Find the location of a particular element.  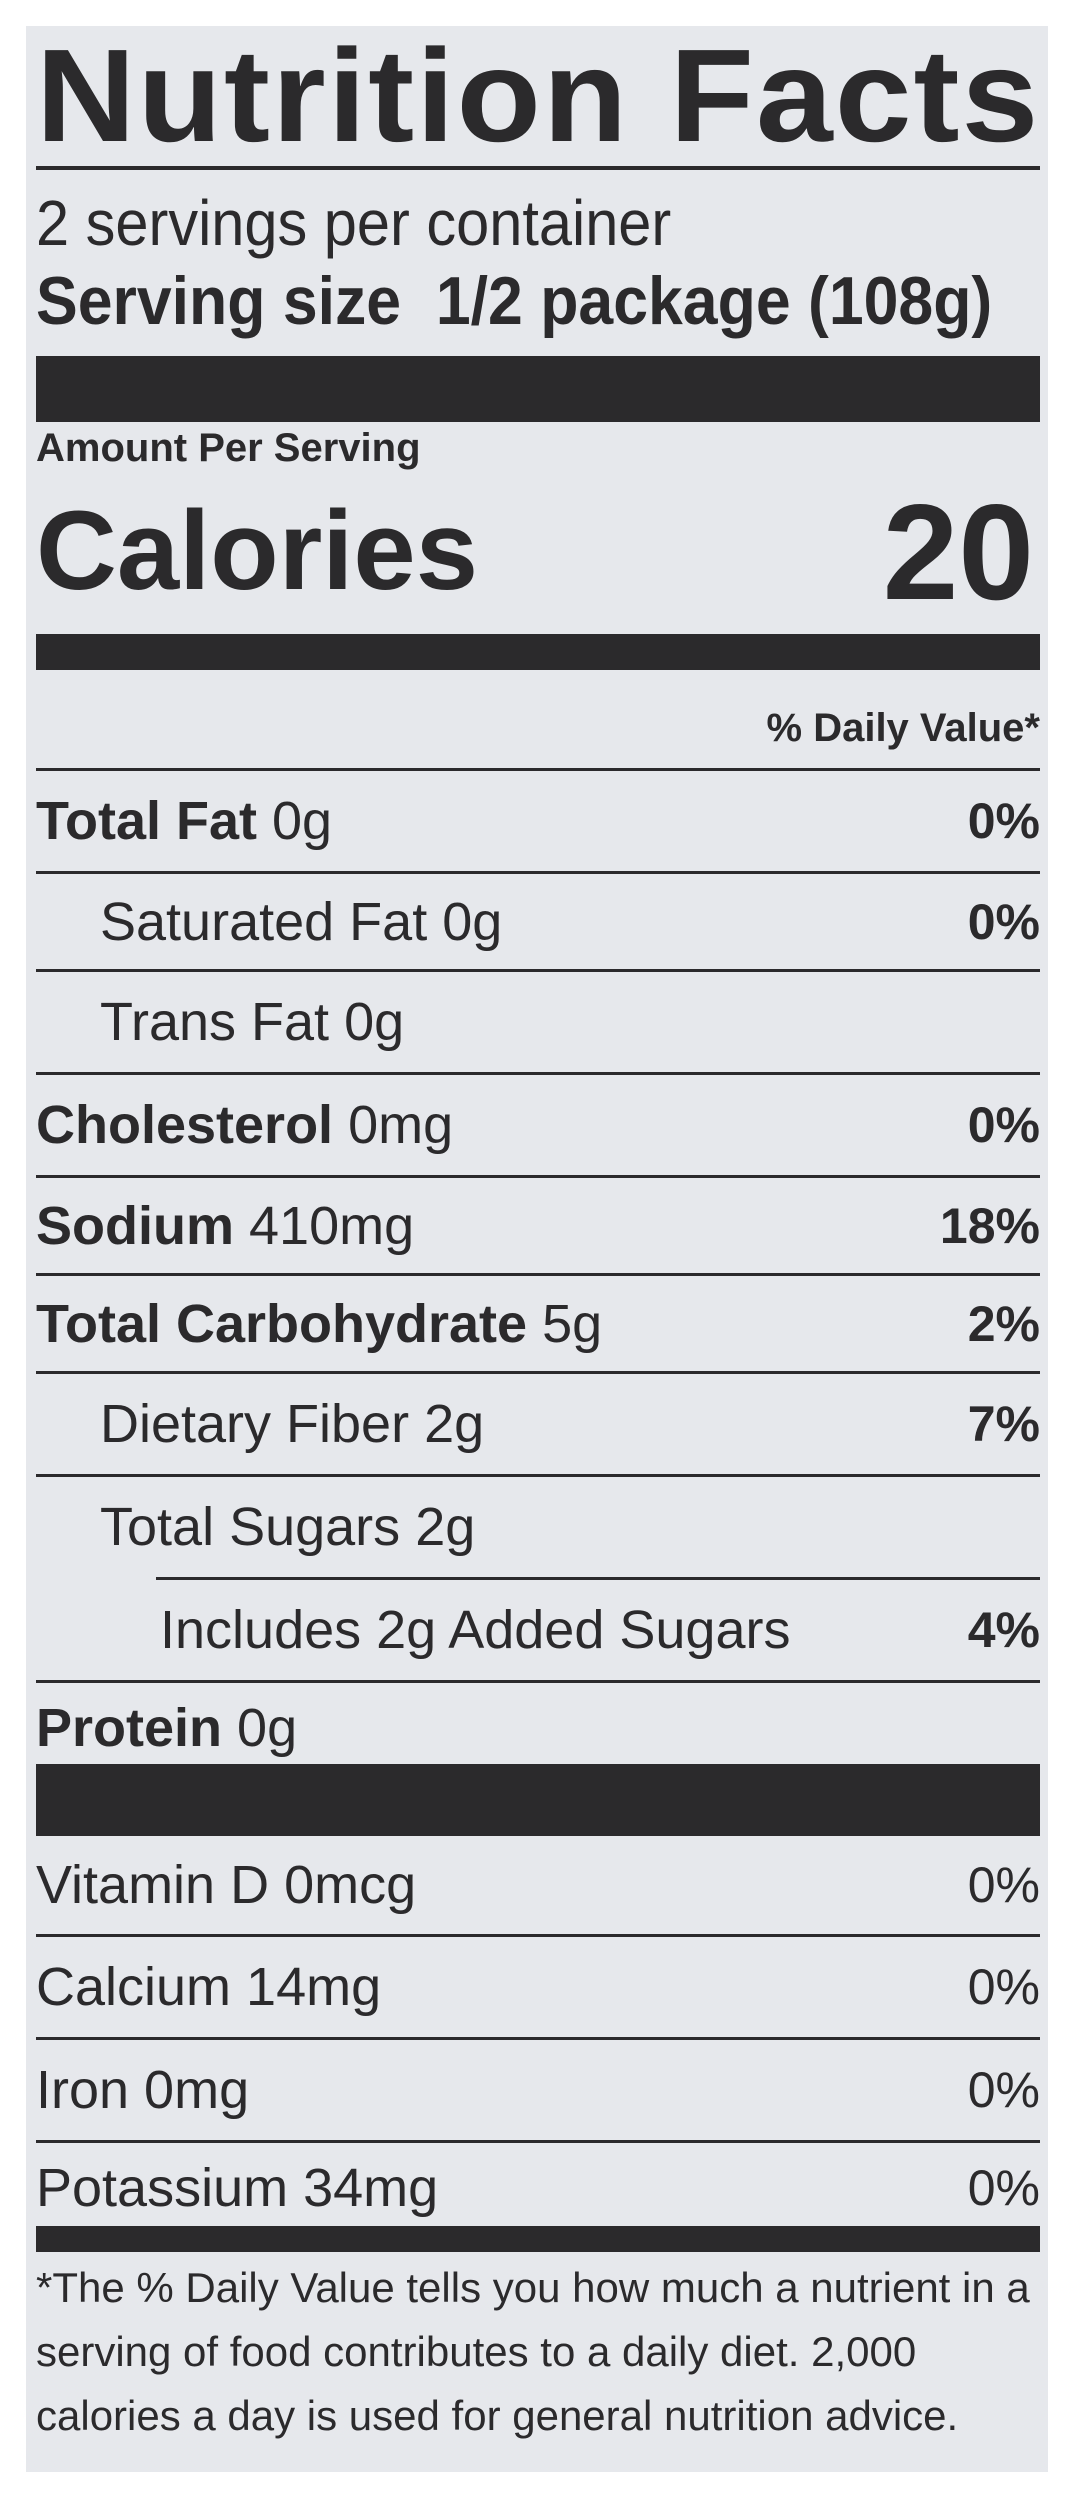

nutrient-row-total-fat: Total Fat 0g 0% is located at coordinates (538, 819).